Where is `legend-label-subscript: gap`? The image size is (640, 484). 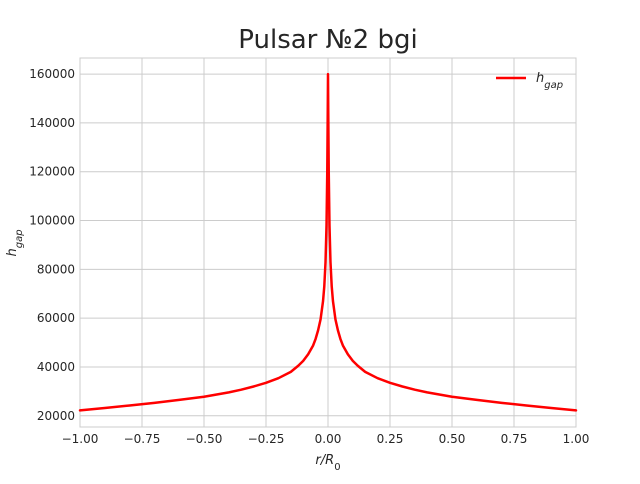
legend-label-subscript: gap is located at coordinates (553, 85).